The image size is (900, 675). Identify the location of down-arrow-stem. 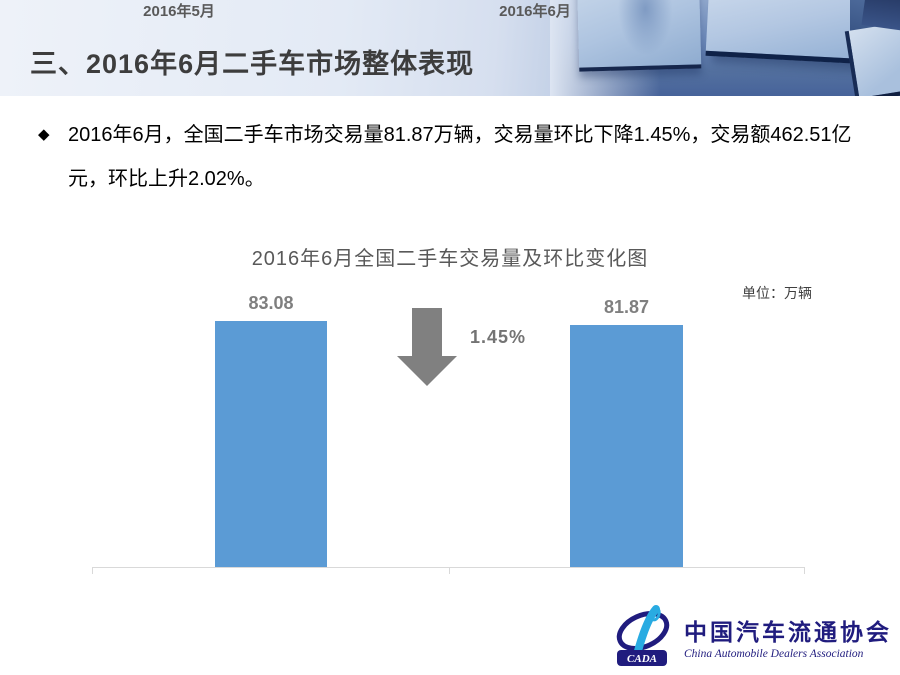
(427, 332).